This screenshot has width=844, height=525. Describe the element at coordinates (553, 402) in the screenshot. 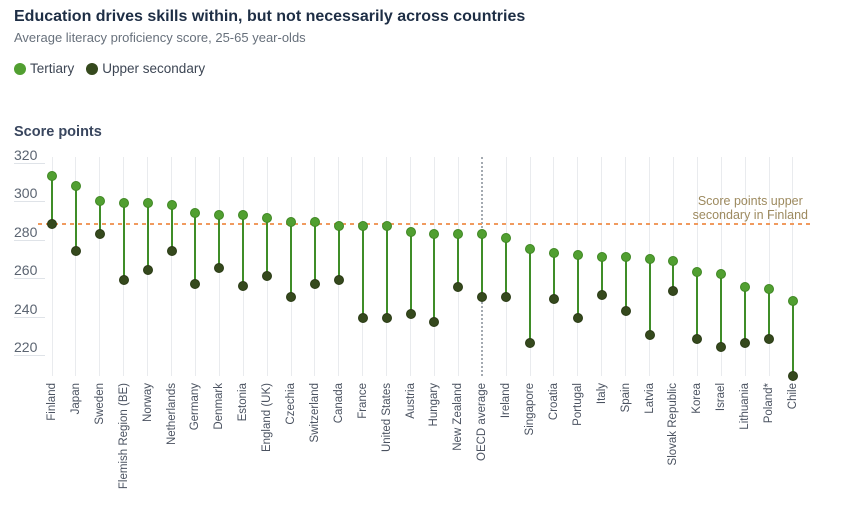

I see `country-label: Croatia` at that location.